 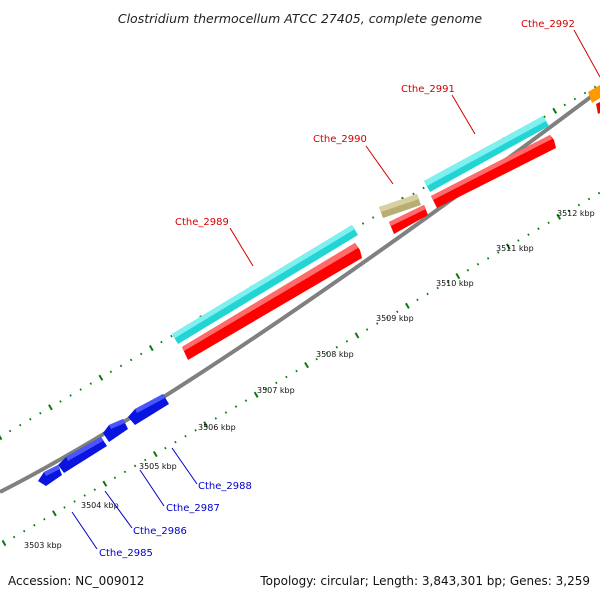 I want to click on scale-label-3508: 3508 kbp, so click(x=335, y=354).